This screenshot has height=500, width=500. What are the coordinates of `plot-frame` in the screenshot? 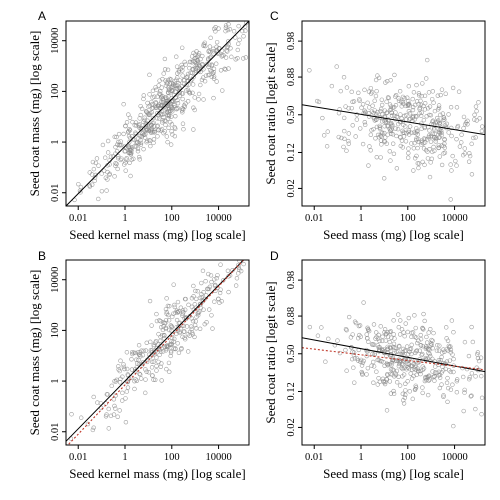 It's located at (157, 352).